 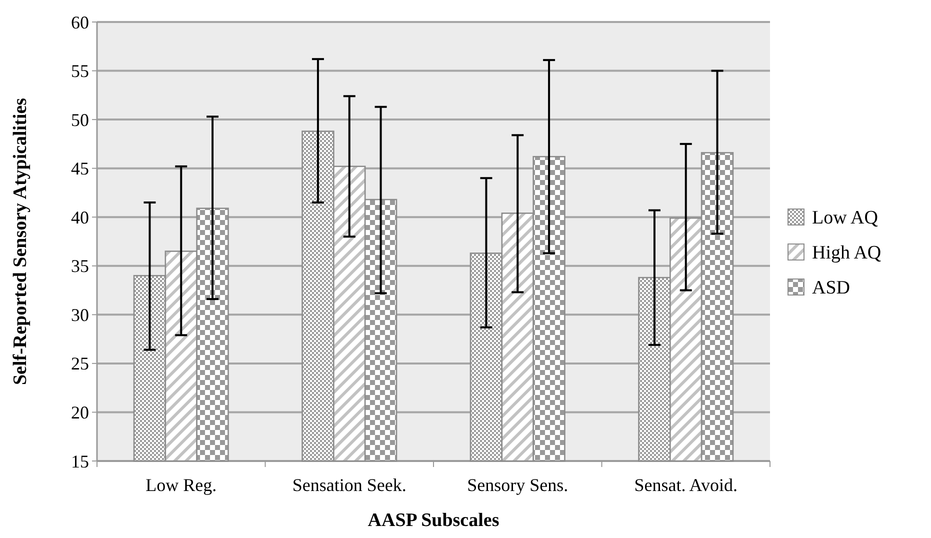 What do you see at coordinates (434, 520) in the screenshot?
I see `x-axis-title: AASP Subscales` at bounding box center [434, 520].